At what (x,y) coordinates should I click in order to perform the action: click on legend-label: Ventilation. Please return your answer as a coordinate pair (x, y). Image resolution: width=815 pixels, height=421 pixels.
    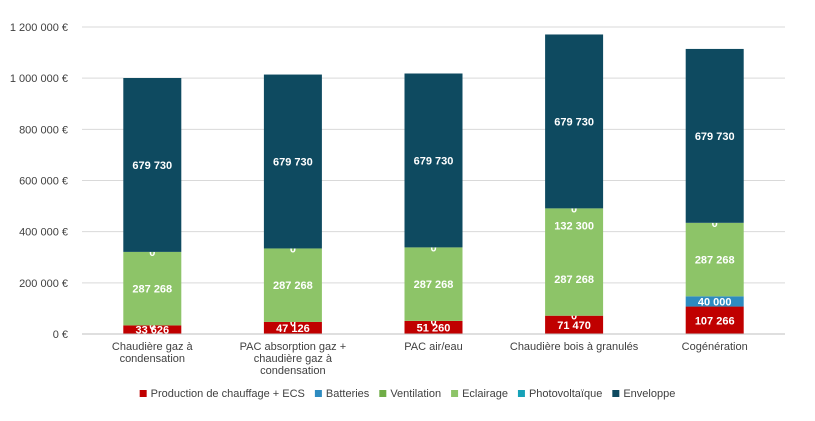
    Looking at the image, I should click on (415, 394).